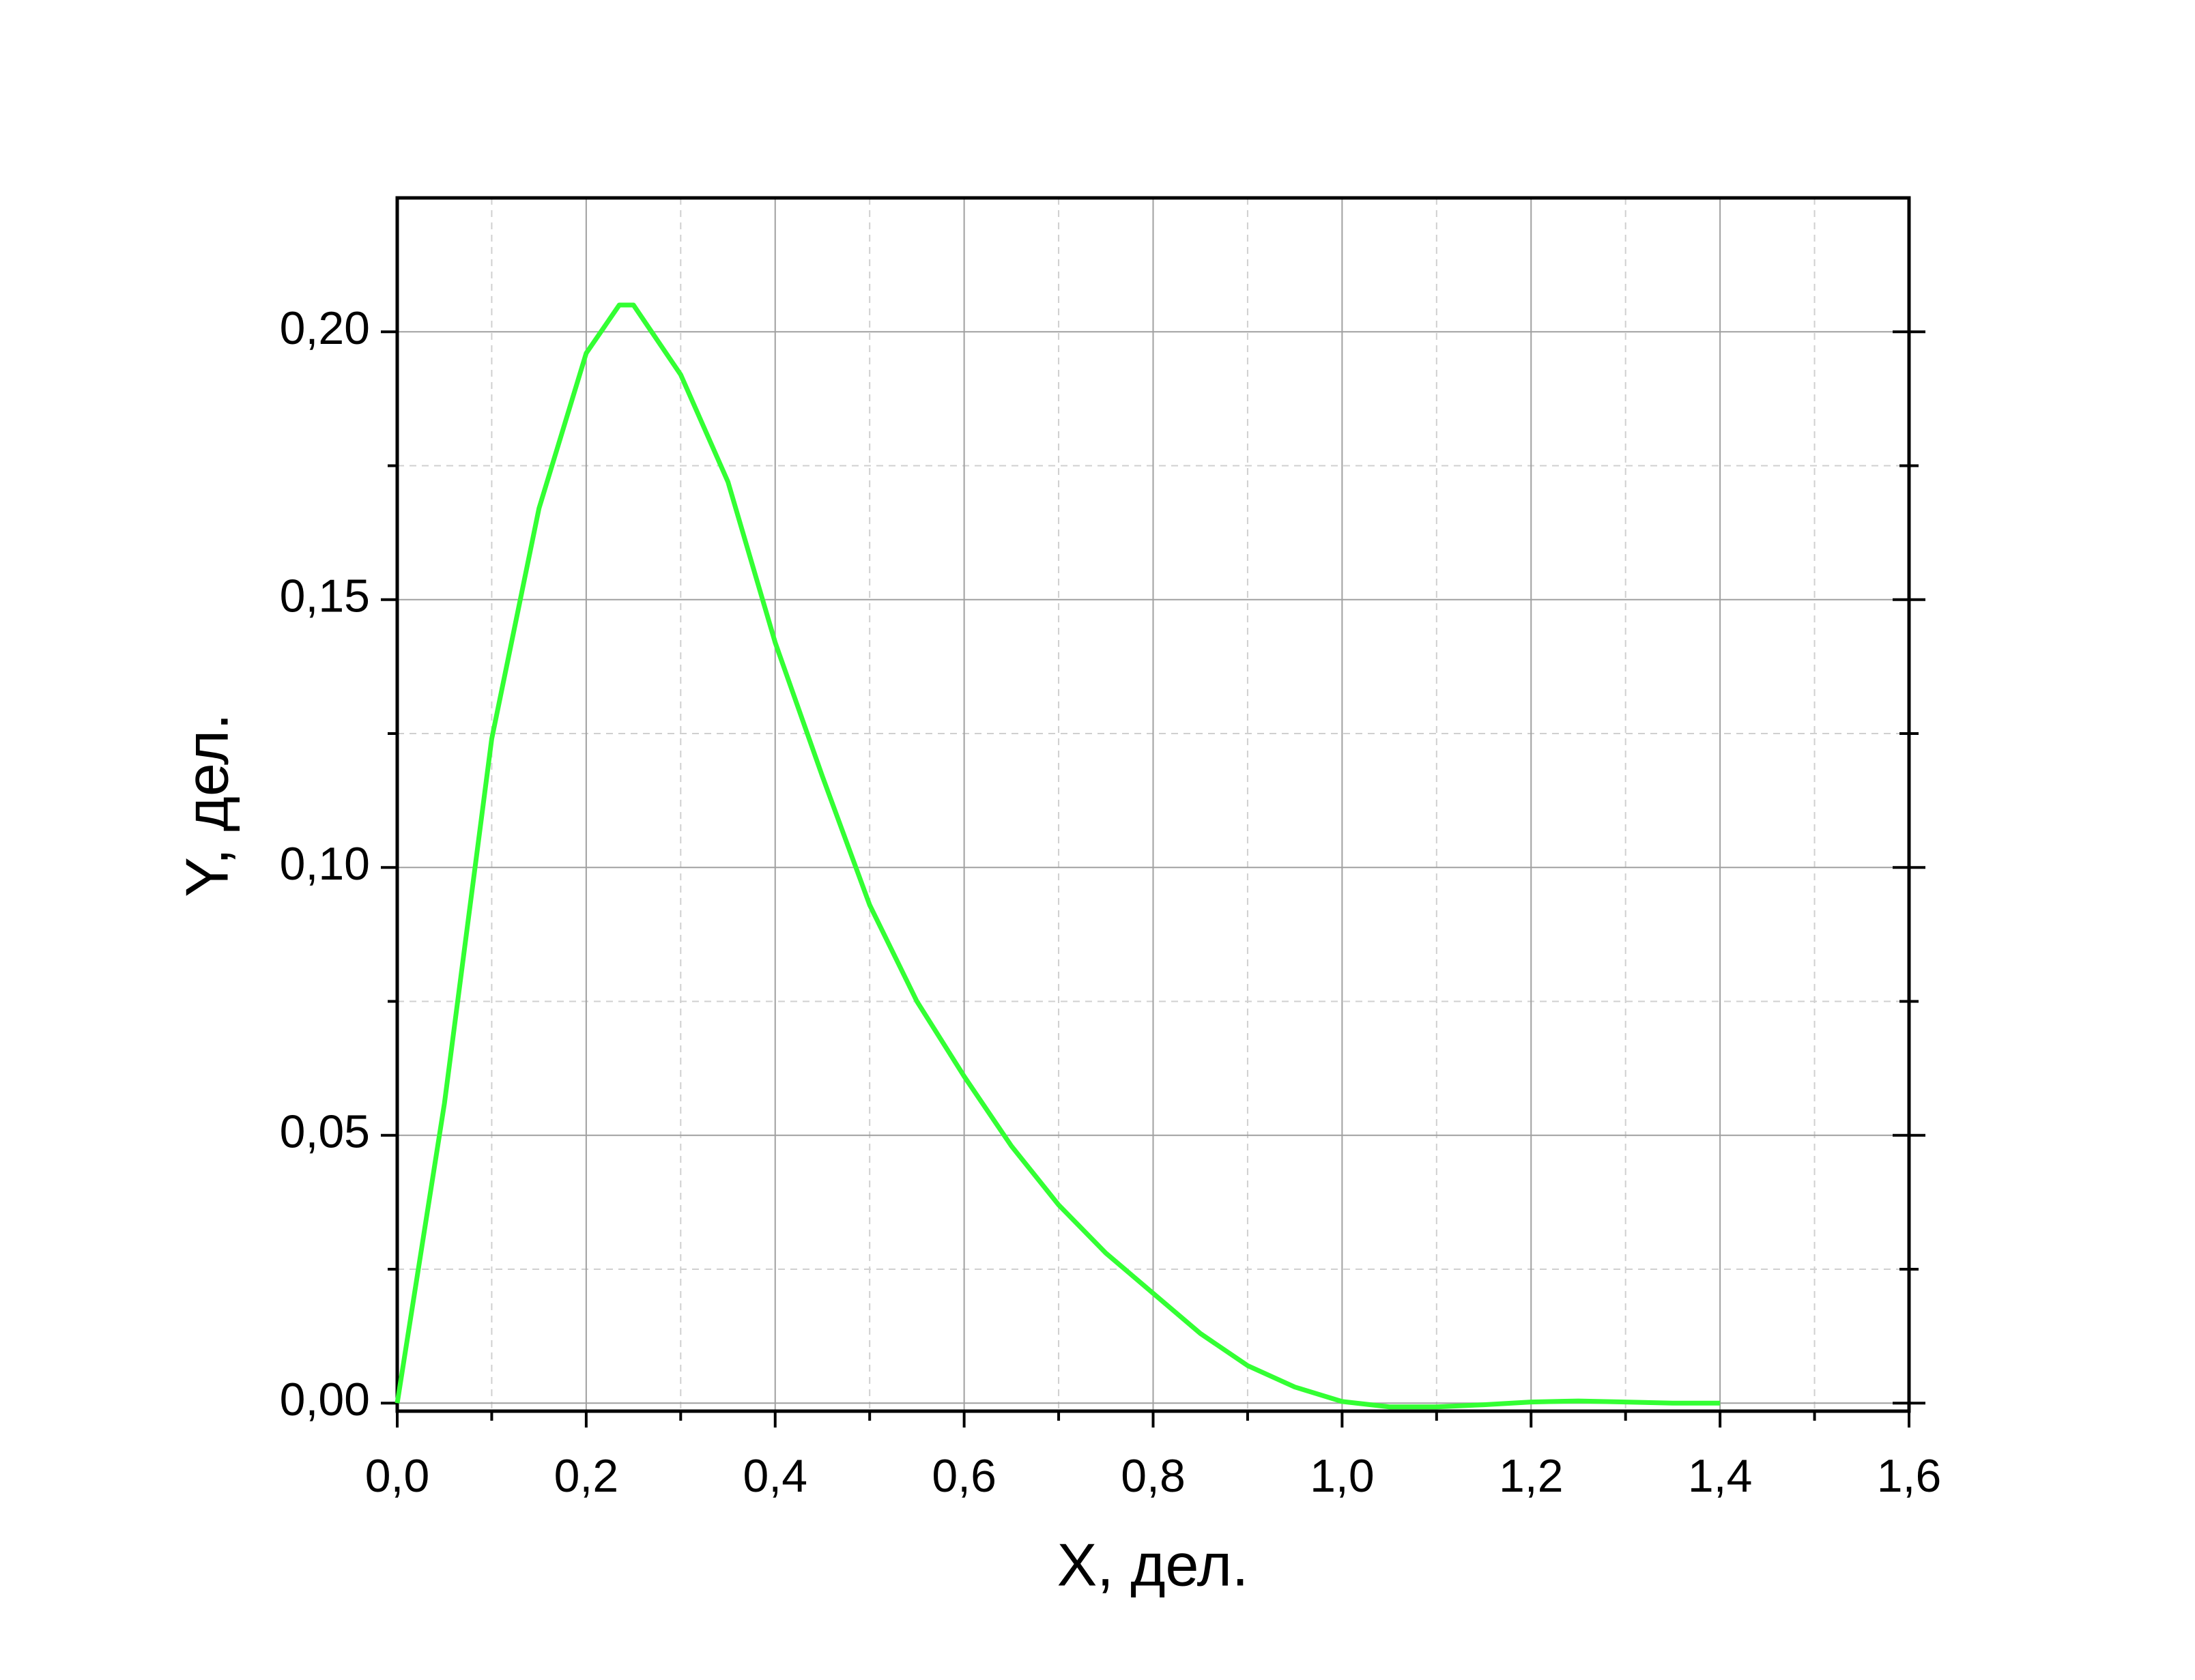  What do you see at coordinates (1910, 1476) in the screenshot?
I see `x-tick-label: 1,6` at bounding box center [1910, 1476].